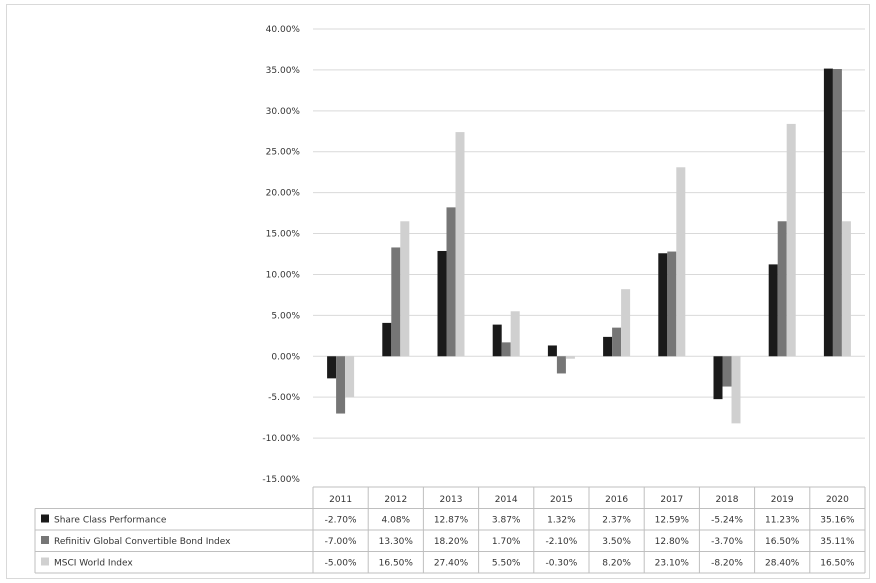 Image resolution: width=876 pixels, height=583 pixels. What do you see at coordinates (110, 521) in the screenshot?
I see `legend-label: Share Class Performance` at bounding box center [110, 521].